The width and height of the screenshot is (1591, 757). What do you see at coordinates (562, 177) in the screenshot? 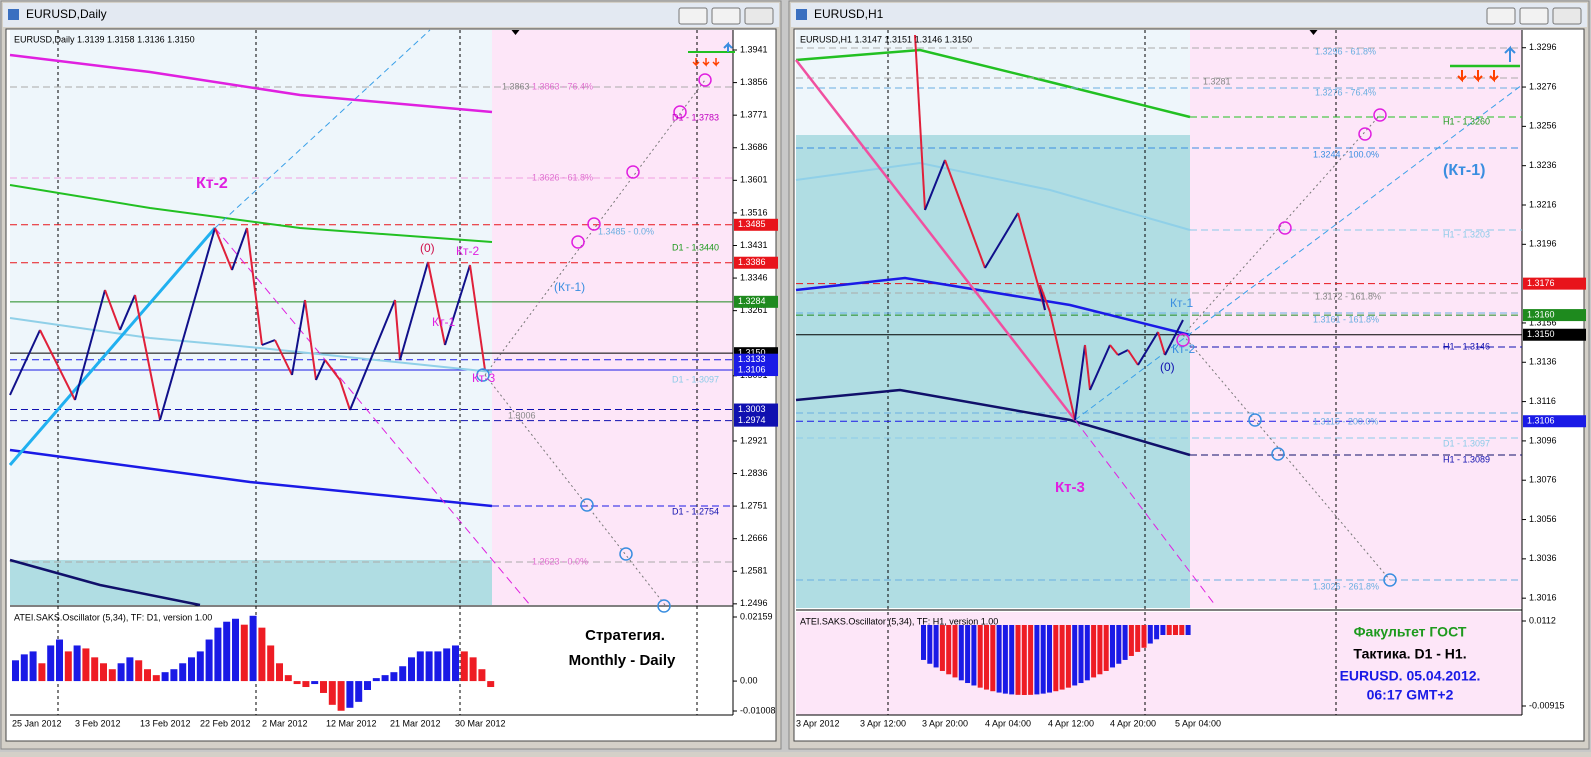
I see `level-label: 1.3626 - 61.8%` at bounding box center [562, 177].